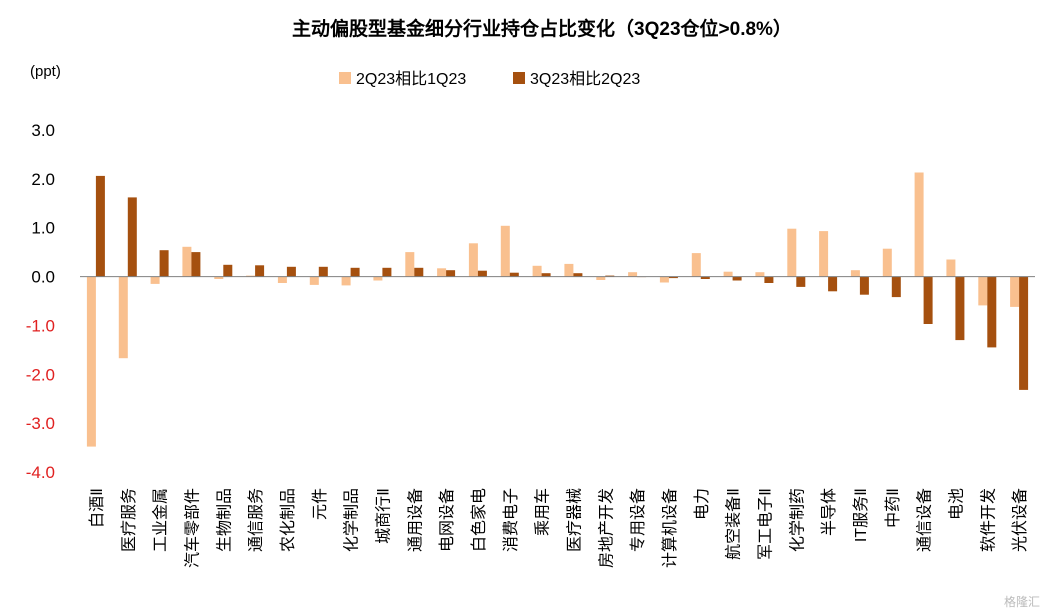 The image size is (1051, 614). Describe the element at coordinates (829, 512) in the screenshot. I see `x-tick-label: 半导体` at that location.